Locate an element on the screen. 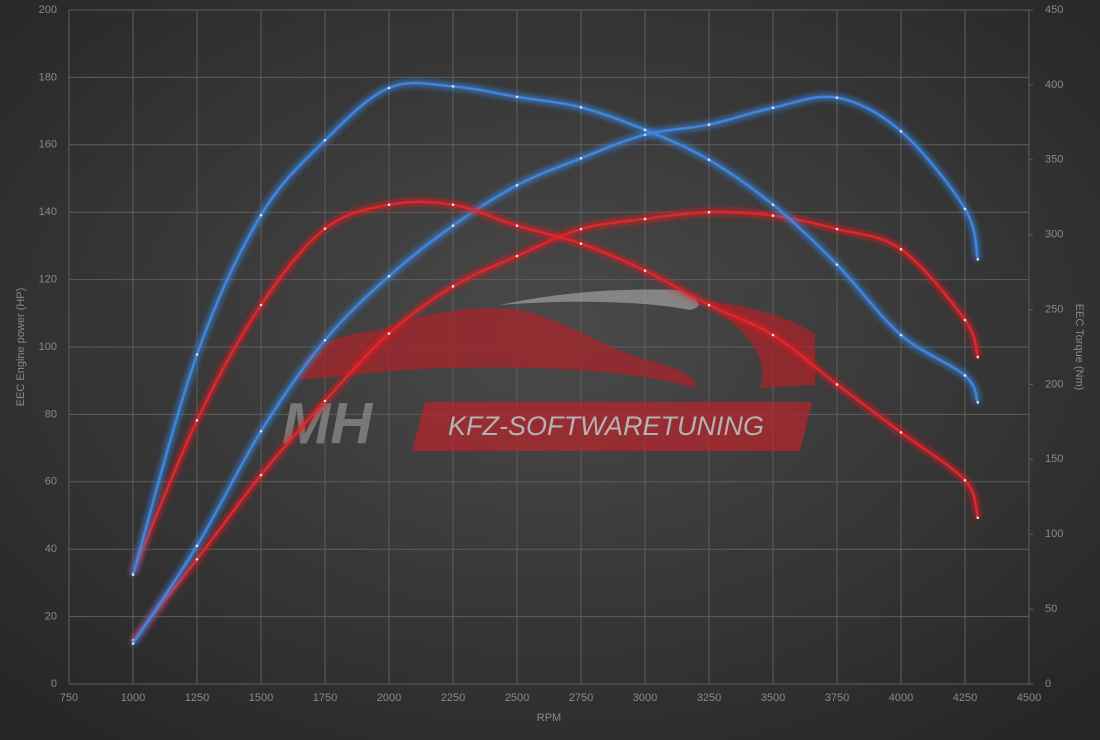 The width and height of the screenshot is (1100, 740). x-tick-label: 750 is located at coordinates (69, 698).